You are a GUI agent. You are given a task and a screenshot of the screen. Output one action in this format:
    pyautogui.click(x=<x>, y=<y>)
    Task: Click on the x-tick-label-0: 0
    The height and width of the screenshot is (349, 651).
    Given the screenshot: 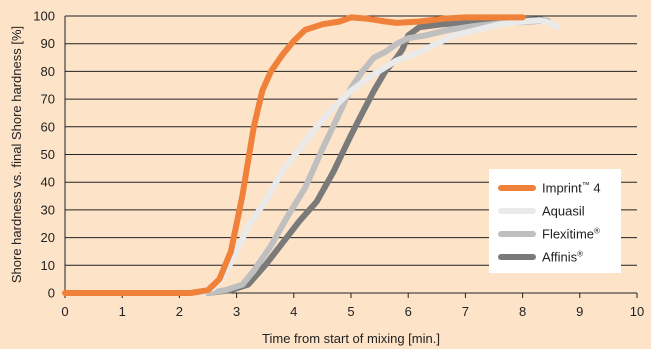 What is the action you would take?
    pyautogui.click(x=64, y=311)
    